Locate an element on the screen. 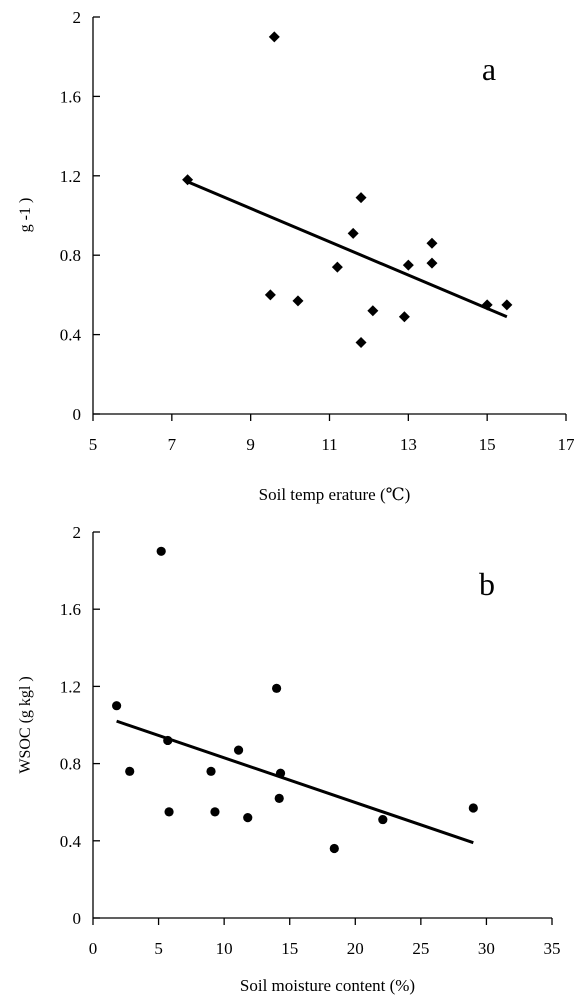 Image resolution: width=574 pixels, height=997 pixels. panel-label: a is located at coordinates (489, 69).